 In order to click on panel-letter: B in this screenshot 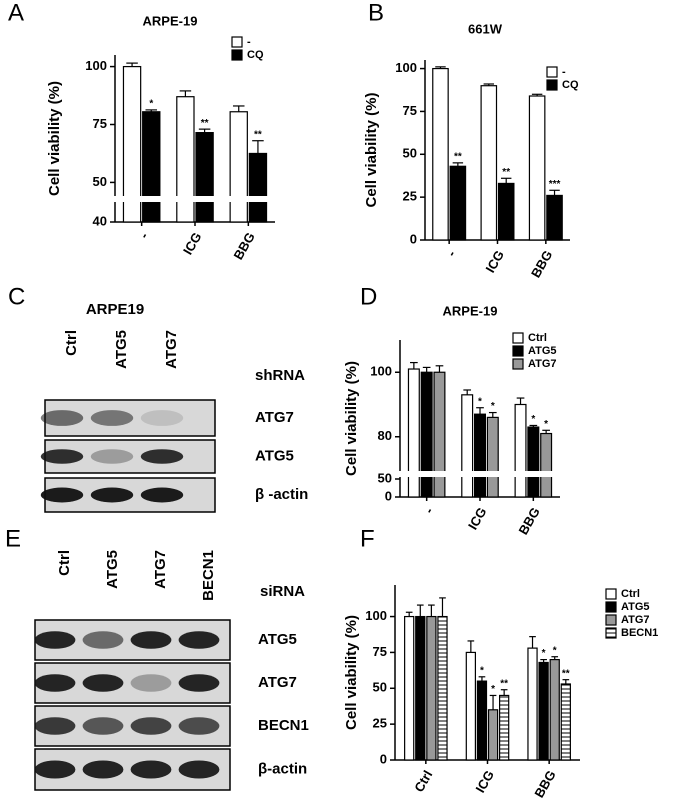, I will do `click(376, 13)`.